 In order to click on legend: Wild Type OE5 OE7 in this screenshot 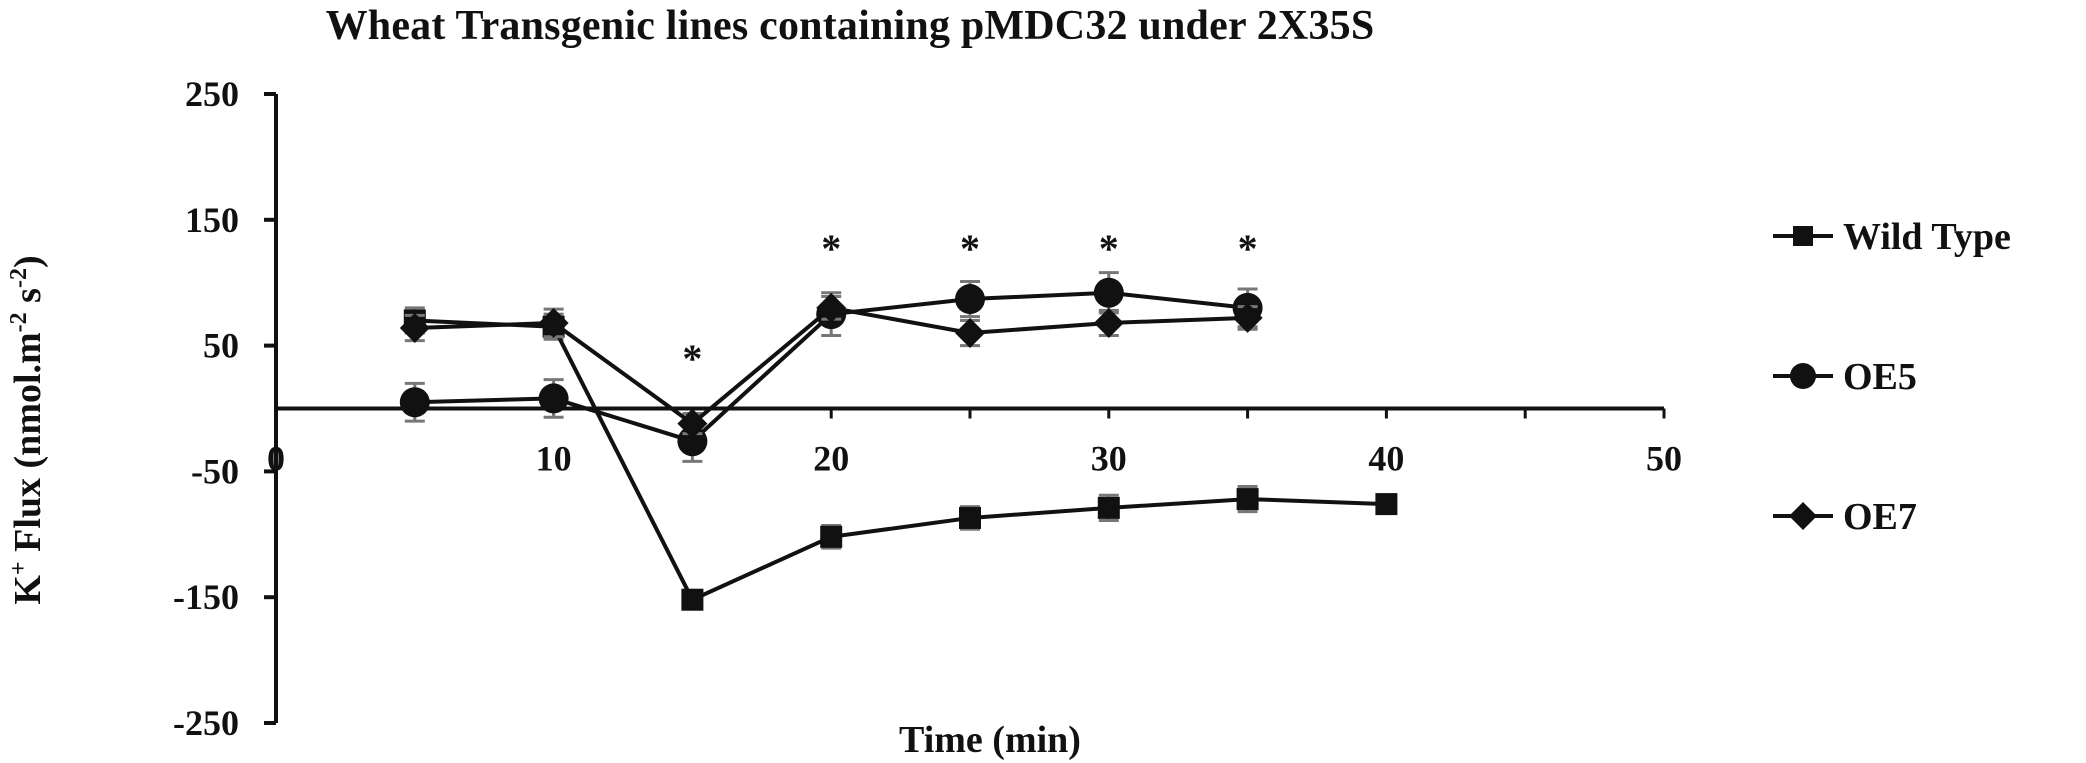, I will do `click(1892, 377)`.